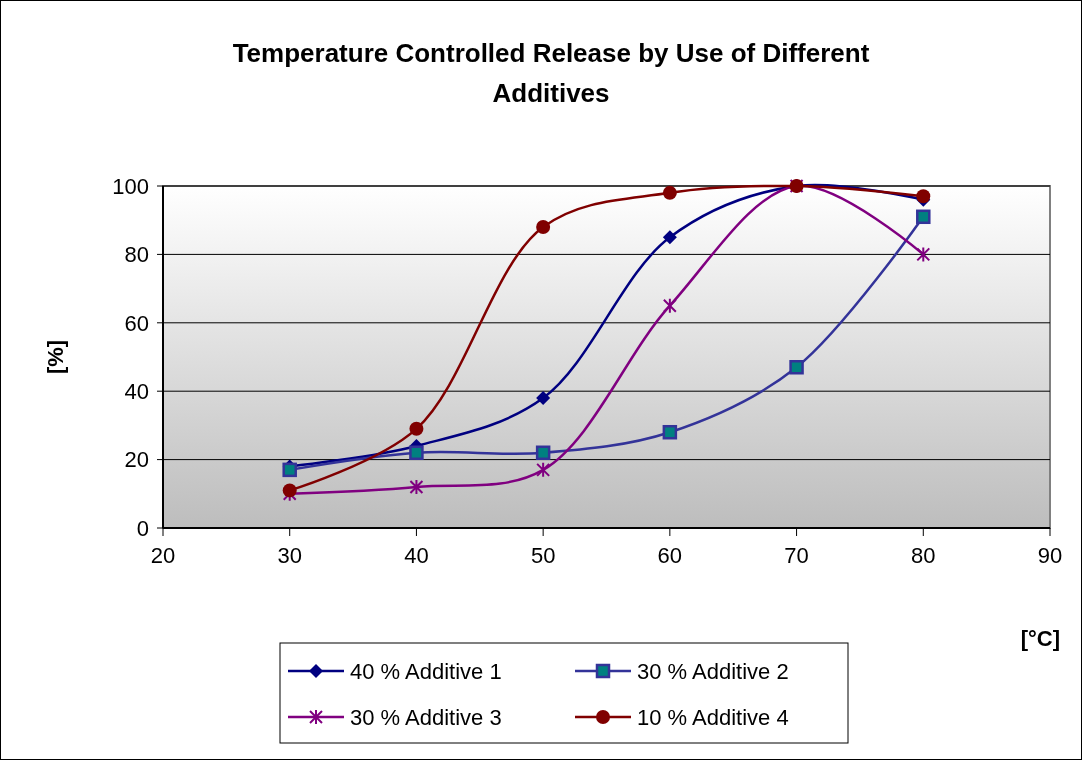  I want to click on x-tick-label: 70, so click(796, 555).